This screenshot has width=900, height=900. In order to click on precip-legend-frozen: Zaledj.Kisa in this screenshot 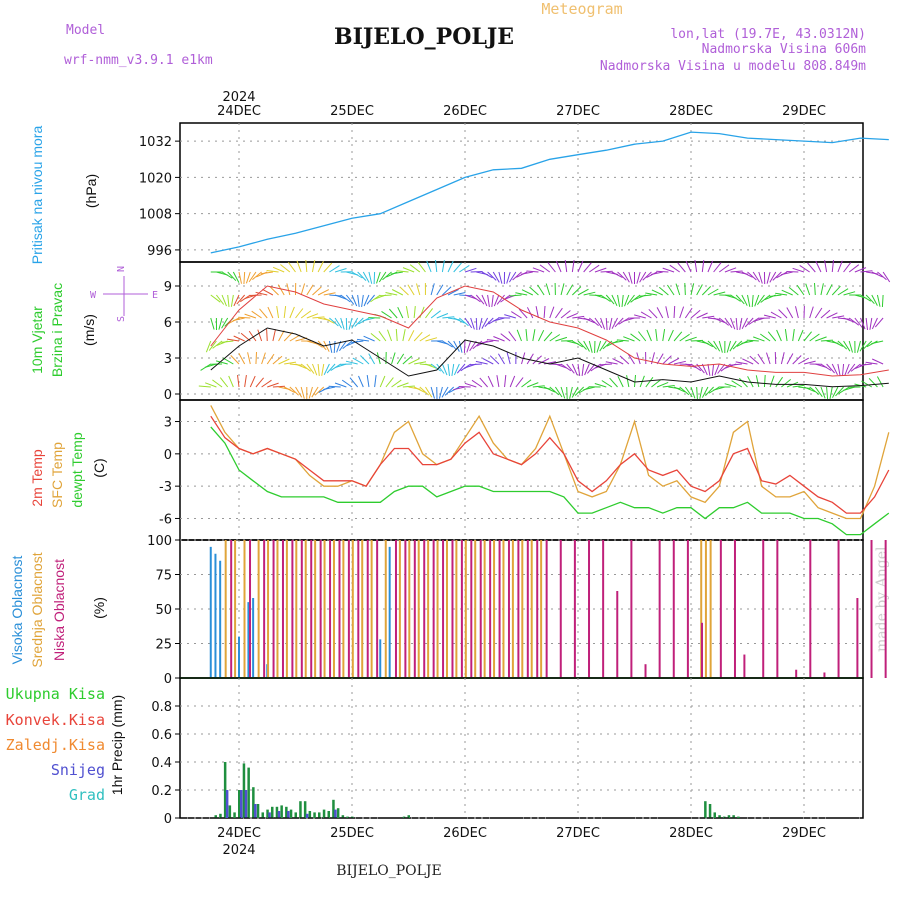, I will do `click(55, 745)`.